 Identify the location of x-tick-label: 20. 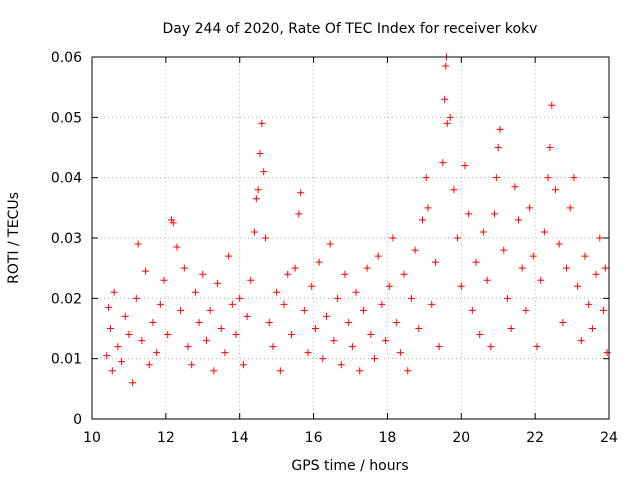
(461, 438).